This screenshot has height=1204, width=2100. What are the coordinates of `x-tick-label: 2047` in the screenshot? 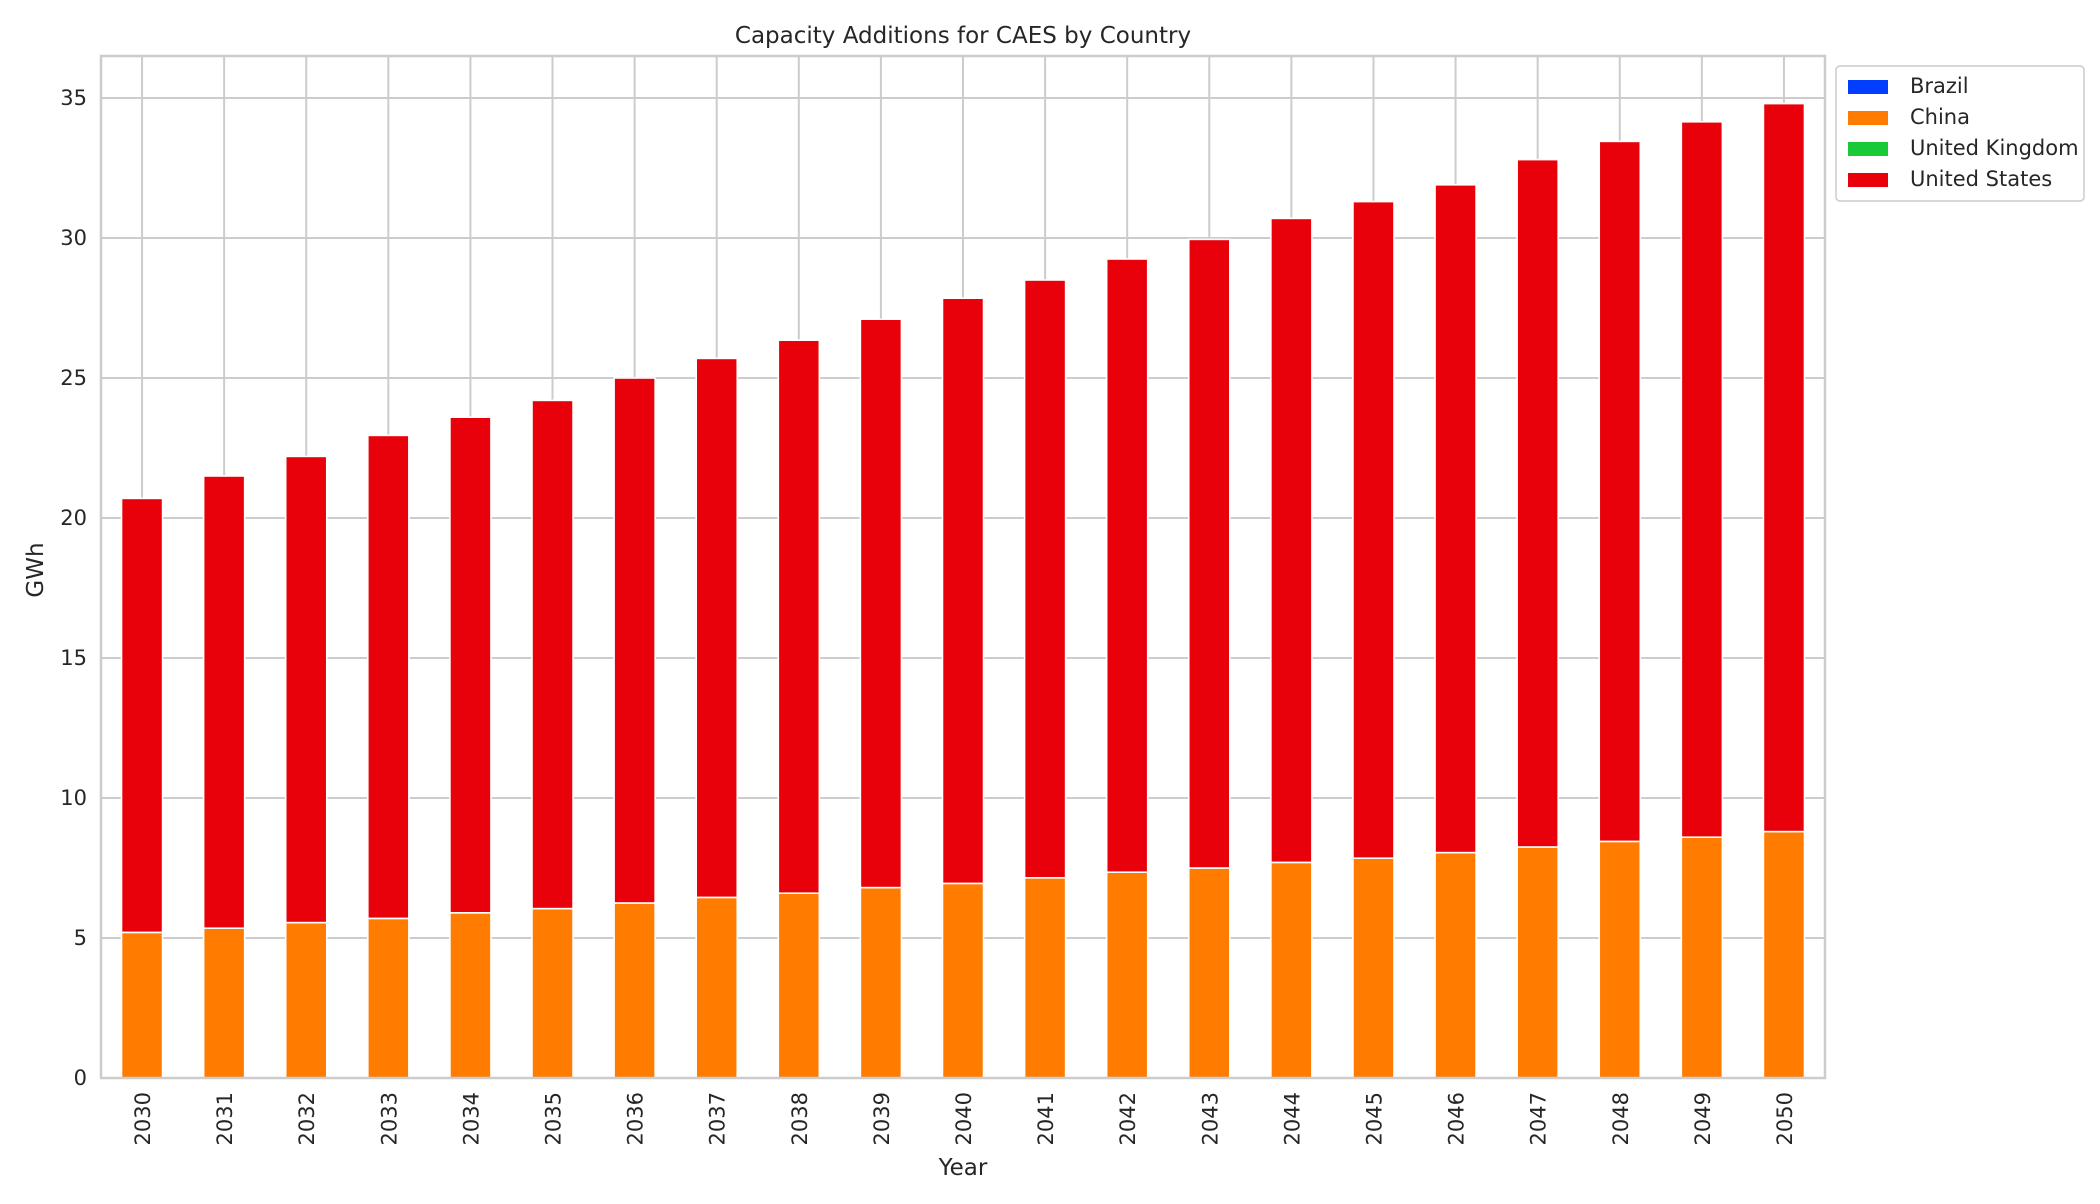 It's located at (1539, 1118).